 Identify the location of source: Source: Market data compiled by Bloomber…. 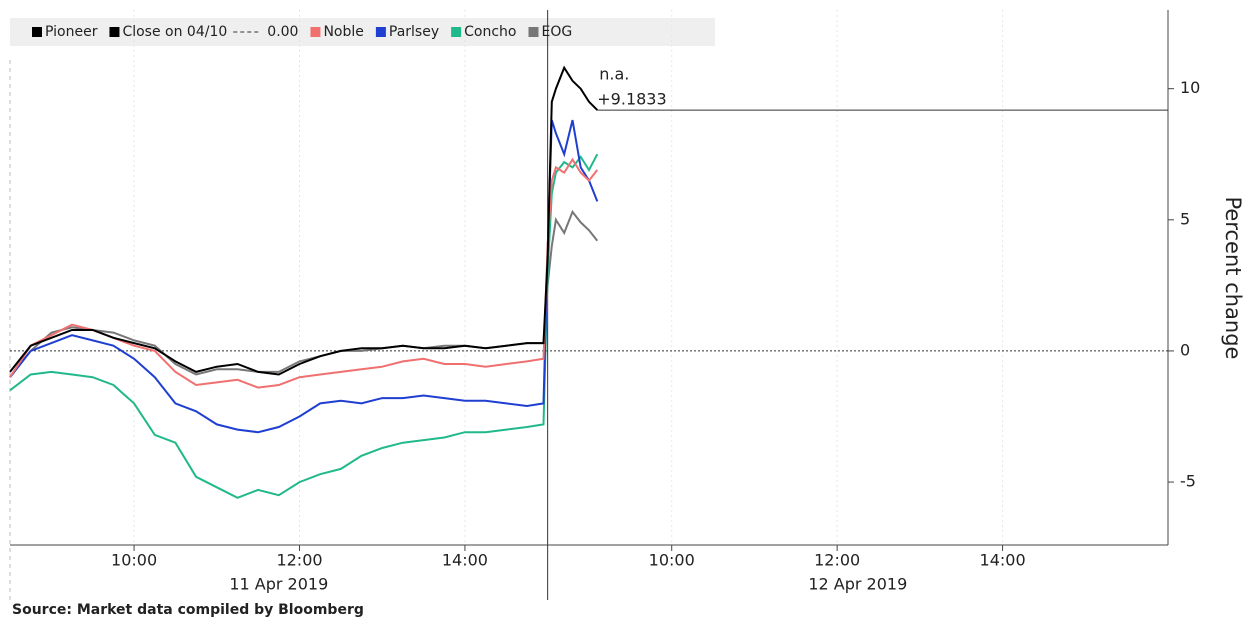
(188, 610).